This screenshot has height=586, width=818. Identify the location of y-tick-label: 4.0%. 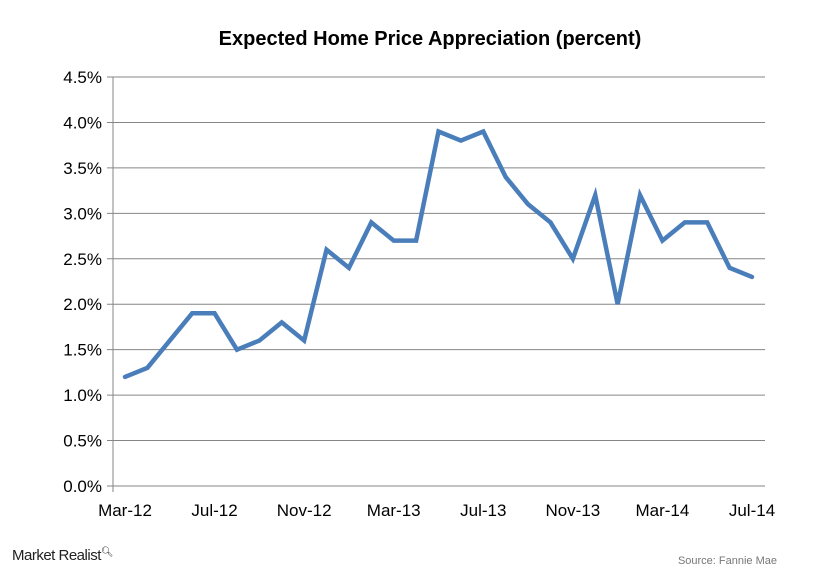
(82, 122).